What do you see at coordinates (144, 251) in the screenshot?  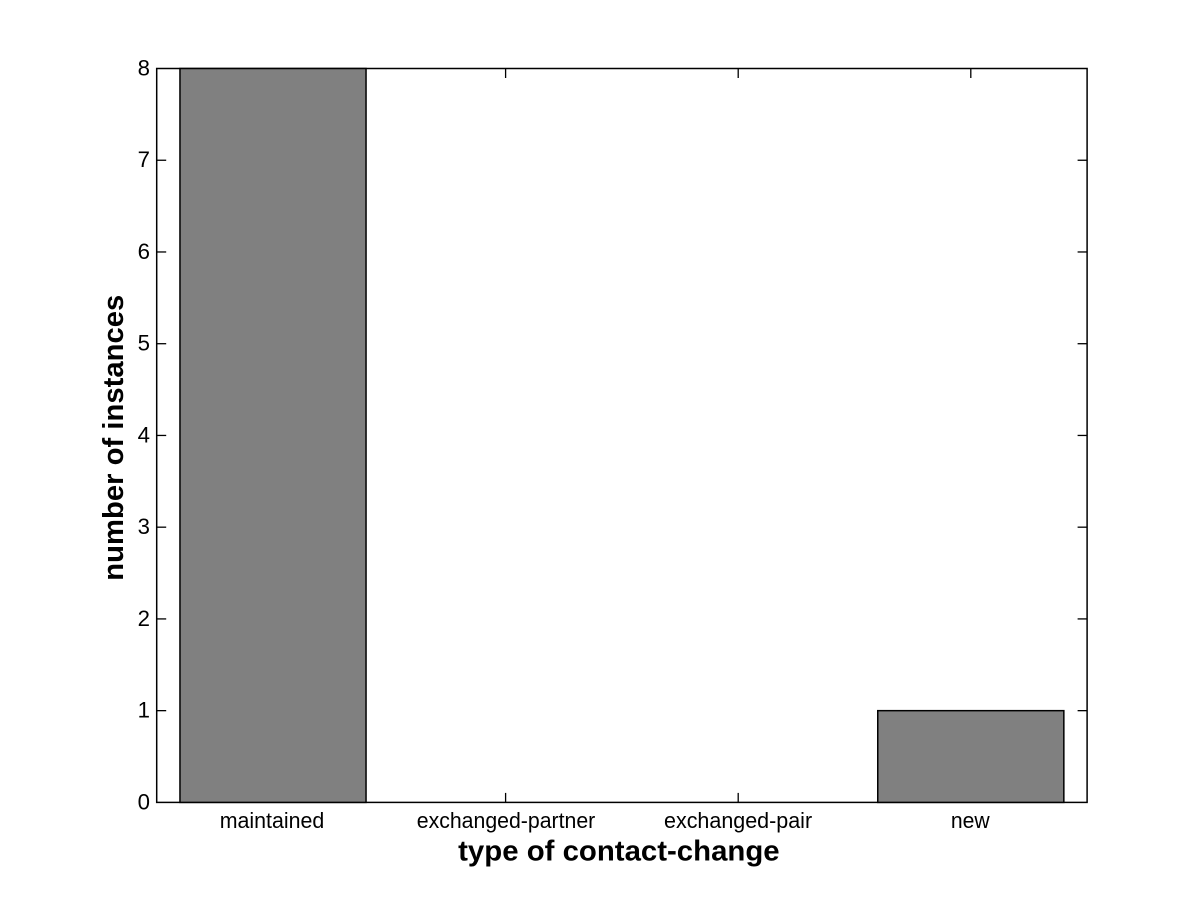 I see `svg-text: 6` at bounding box center [144, 251].